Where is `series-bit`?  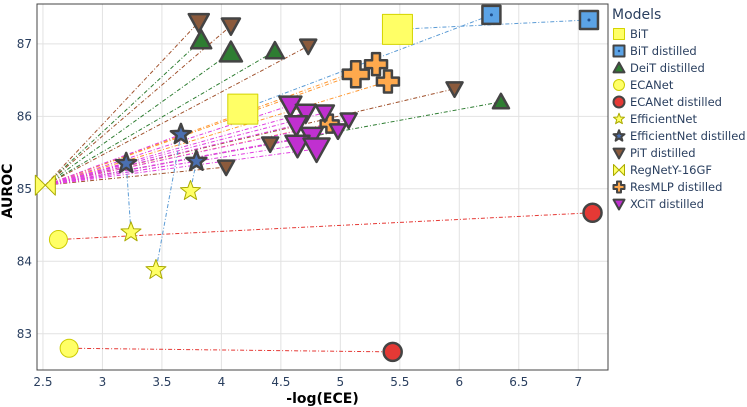
series-bit is located at coordinates (320, 69).